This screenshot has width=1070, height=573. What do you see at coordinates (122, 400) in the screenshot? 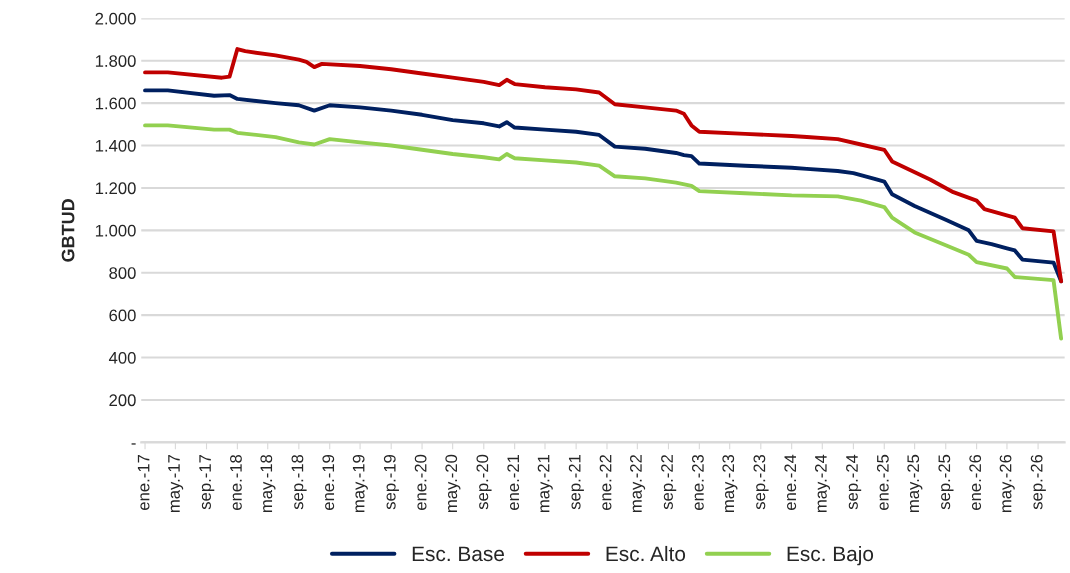
I see `y-tick-label: 200` at bounding box center [122, 400].